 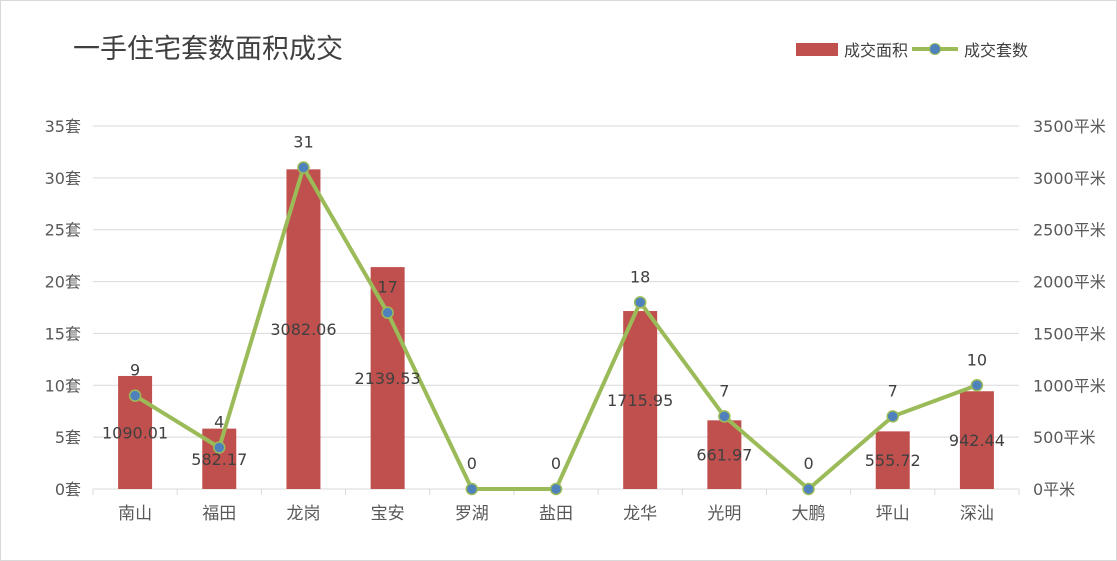 What do you see at coordinates (875, 50) in the screenshot?
I see `legend-label-area: 成交面积` at bounding box center [875, 50].